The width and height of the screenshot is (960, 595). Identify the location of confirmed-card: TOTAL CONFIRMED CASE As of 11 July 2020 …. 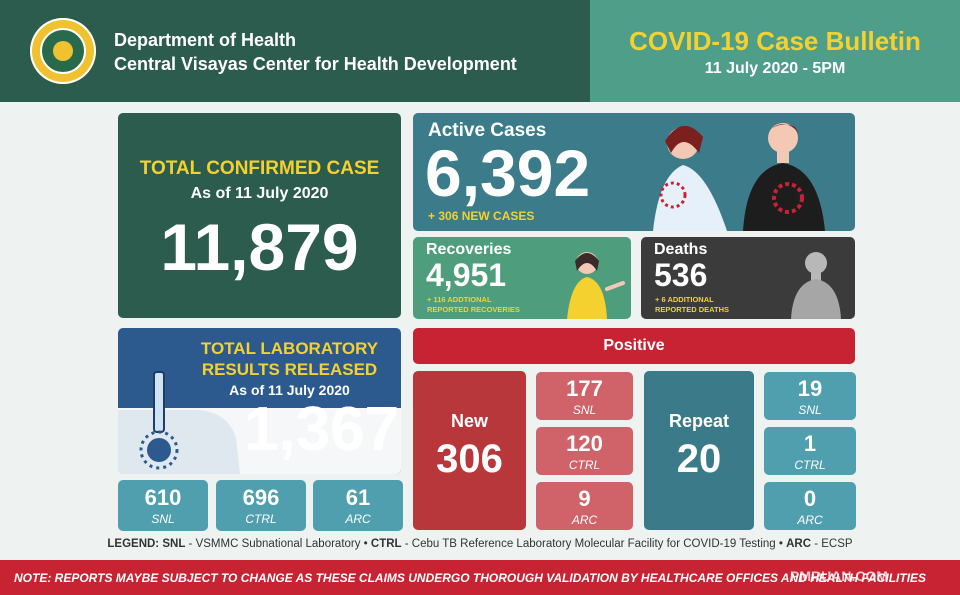
(259, 215).